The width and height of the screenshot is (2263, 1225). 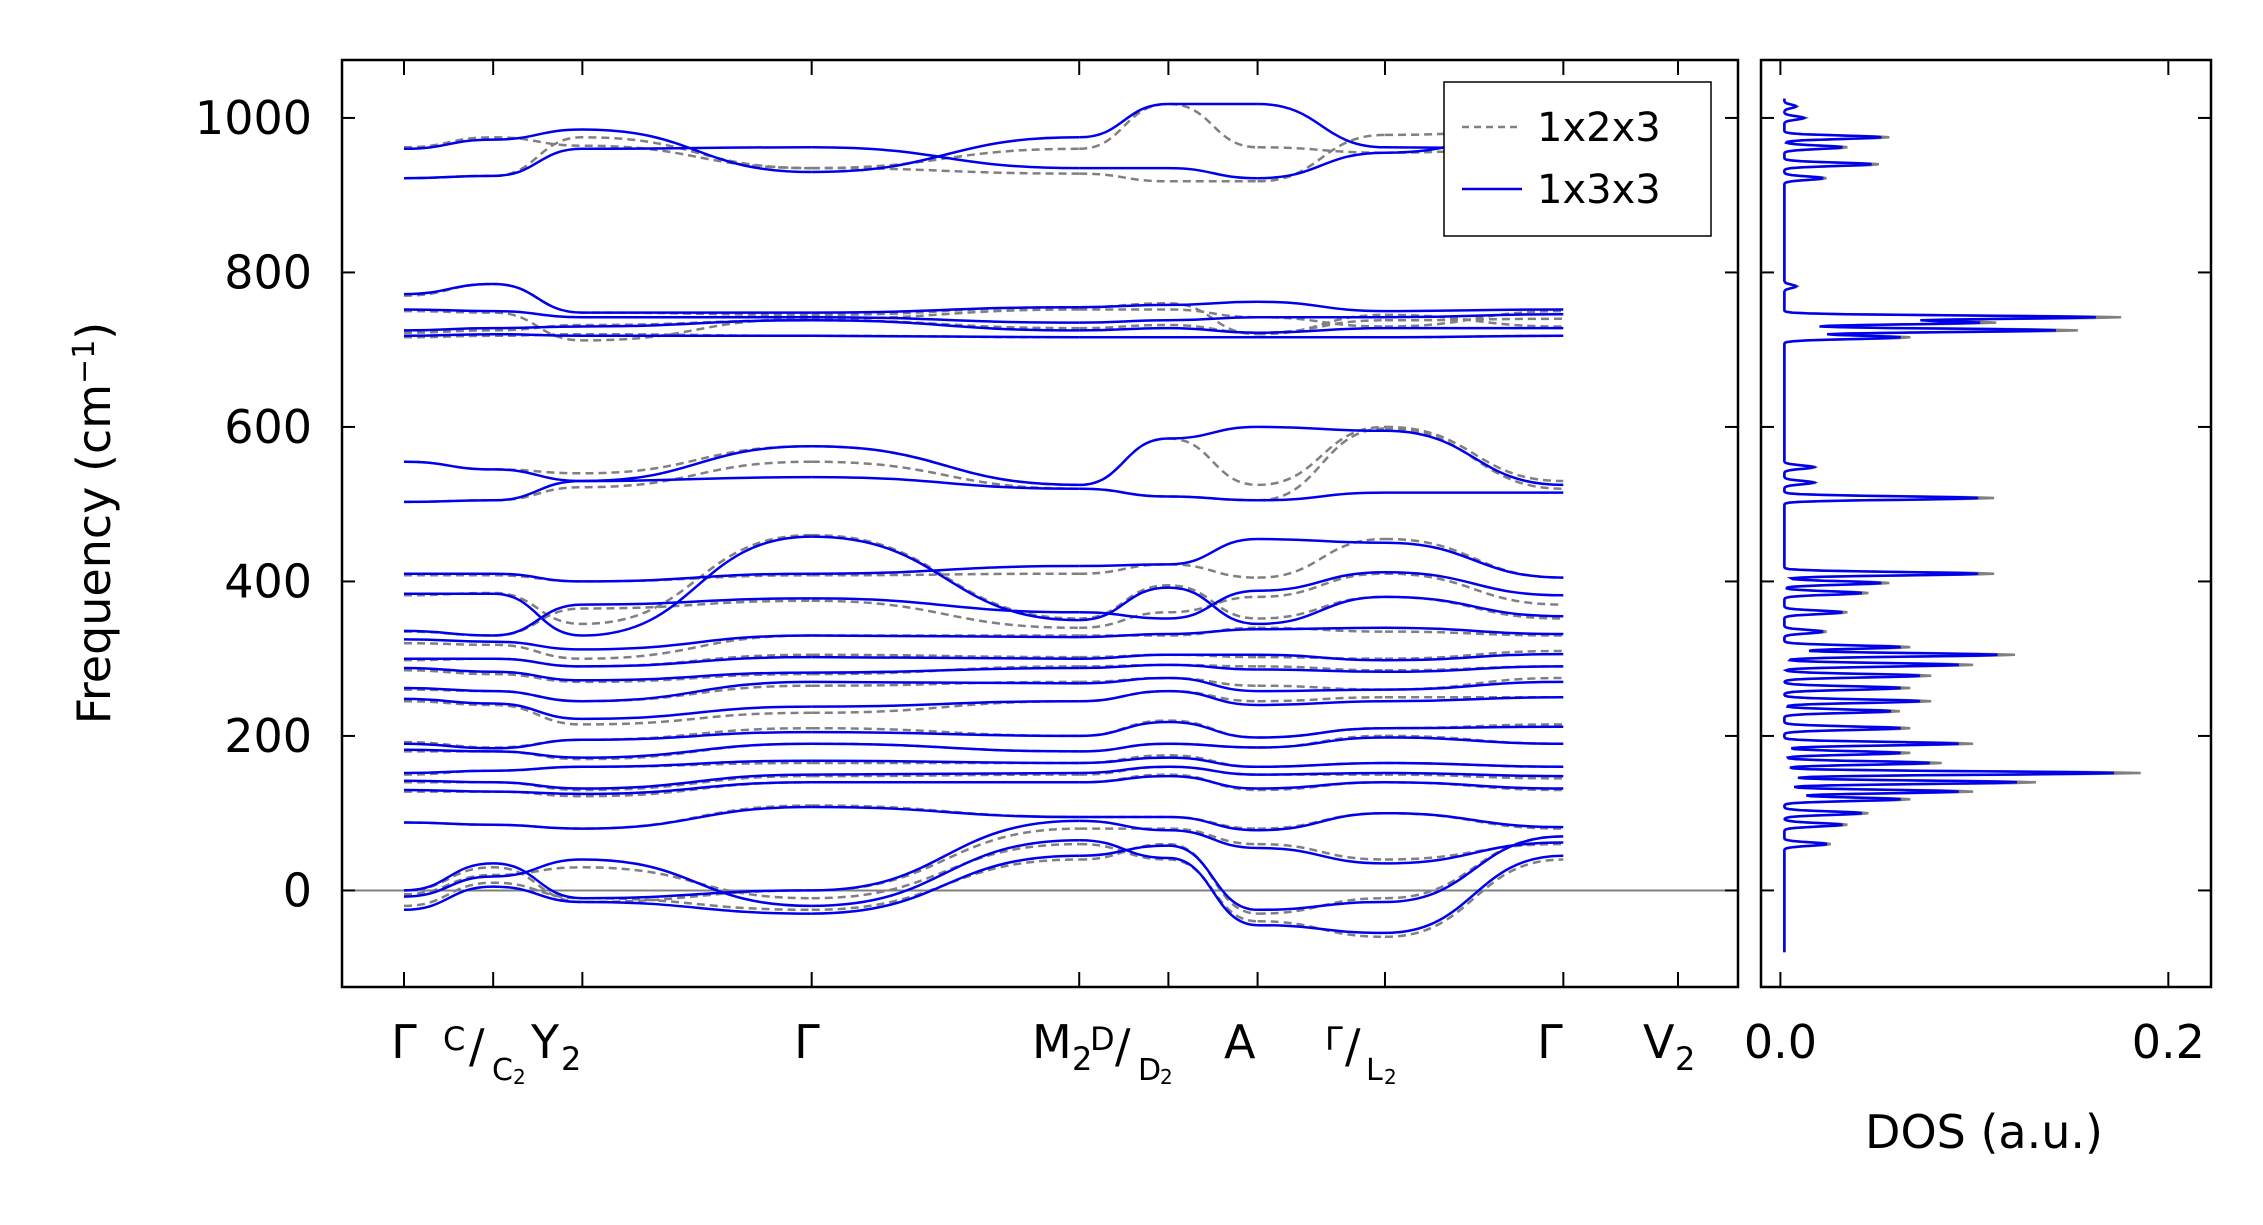 I want to click on y-axis-label-main: Frequency (cm, so click(x=94, y=554).